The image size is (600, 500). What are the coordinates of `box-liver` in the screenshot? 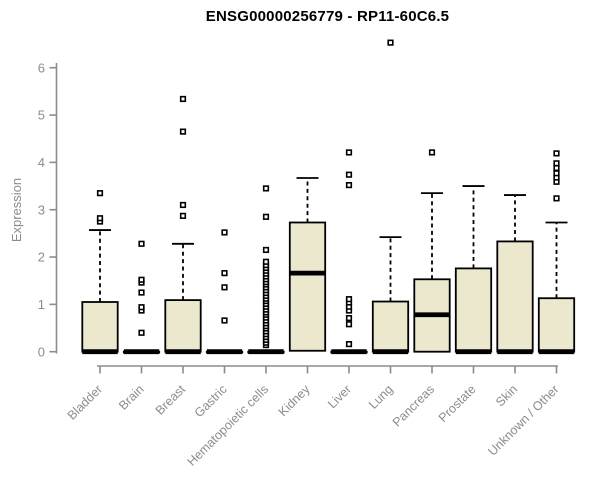 It's located at (349, 252).